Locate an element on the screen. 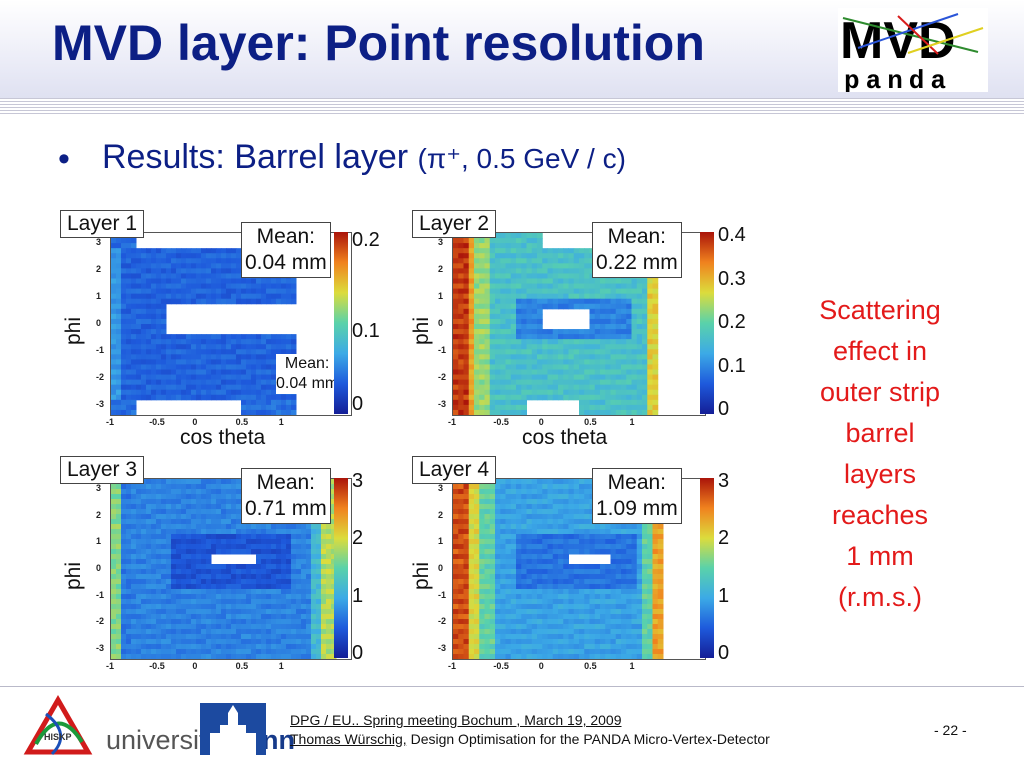 This screenshot has height=769, width=1024. mean-box: Mean: 0.71 mm is located at coordinates (286, 496).